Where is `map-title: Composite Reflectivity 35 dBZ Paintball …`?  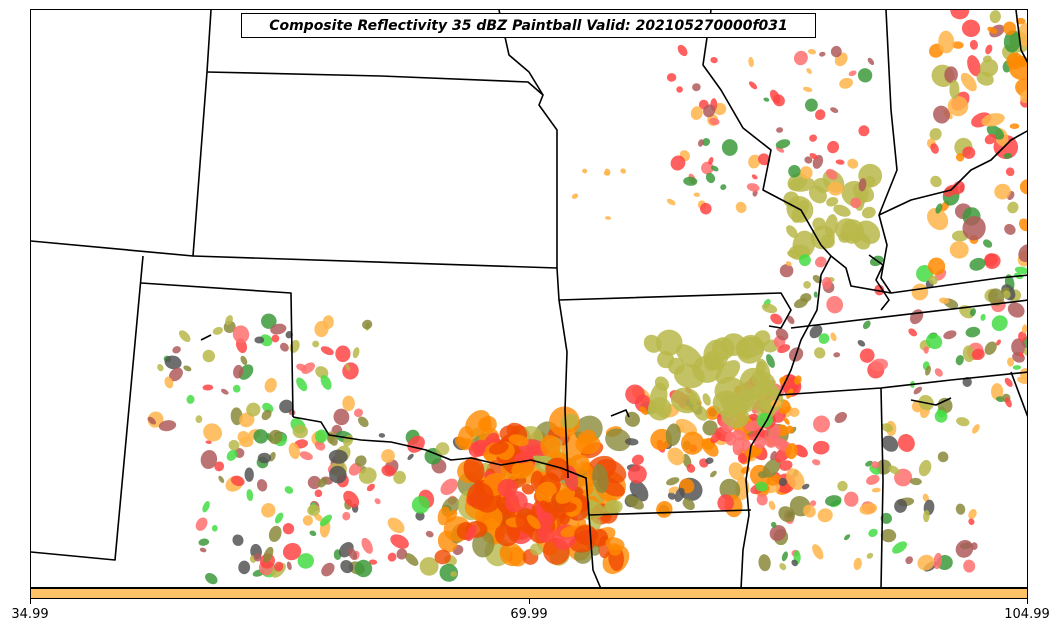
map-title: Composite Reflectivity 35 dBZ Paintball … is located at coordinates (528, 25).